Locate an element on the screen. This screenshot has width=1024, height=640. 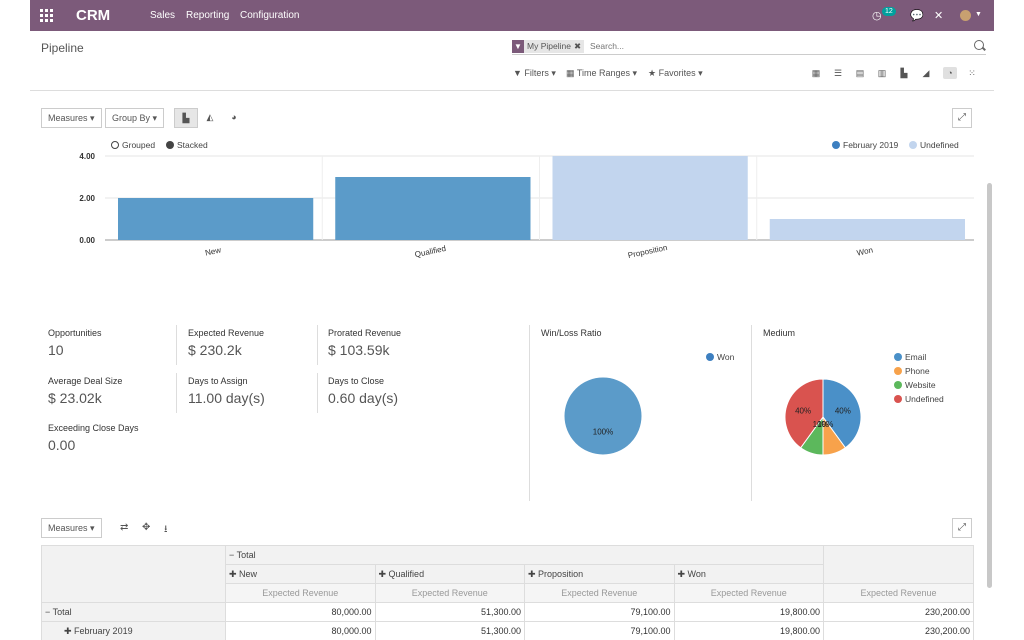
line-chart-icon: ◭ is located at coordinates (210, 118).